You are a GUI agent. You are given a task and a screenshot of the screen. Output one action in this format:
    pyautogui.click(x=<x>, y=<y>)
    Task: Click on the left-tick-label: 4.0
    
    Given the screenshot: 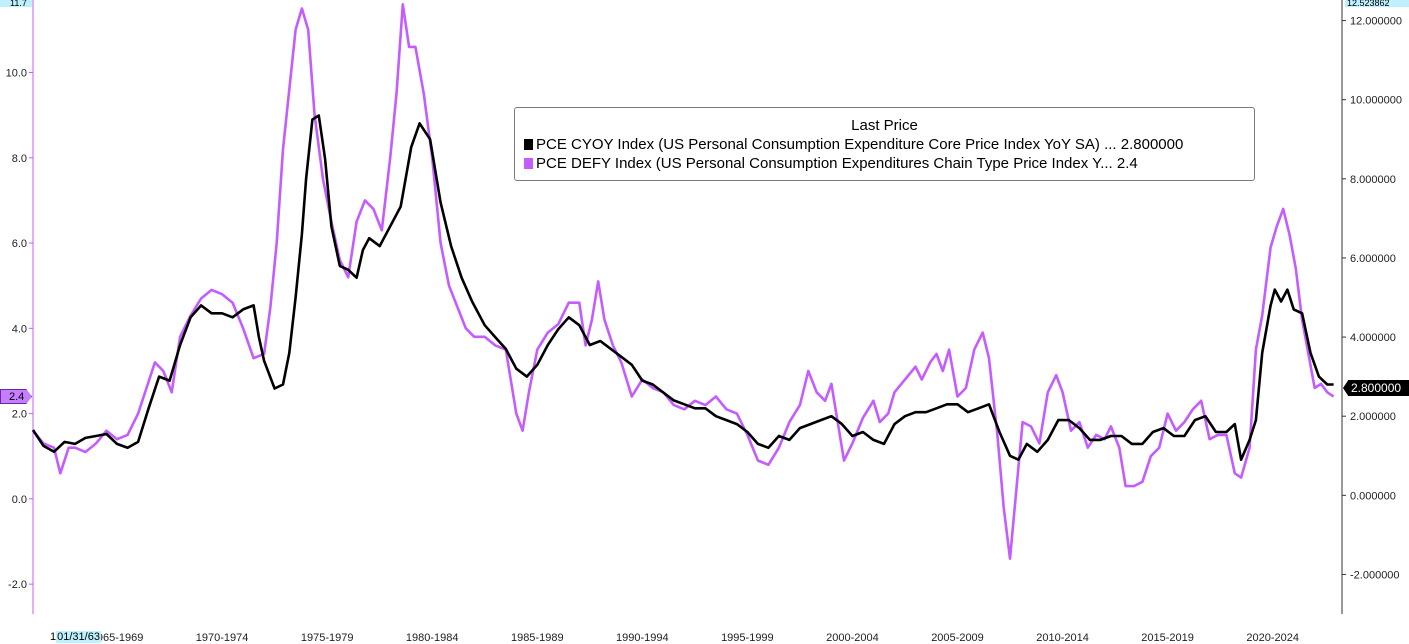 What is the action you would take?
    pyautogui.click(x=19, y=329)
    